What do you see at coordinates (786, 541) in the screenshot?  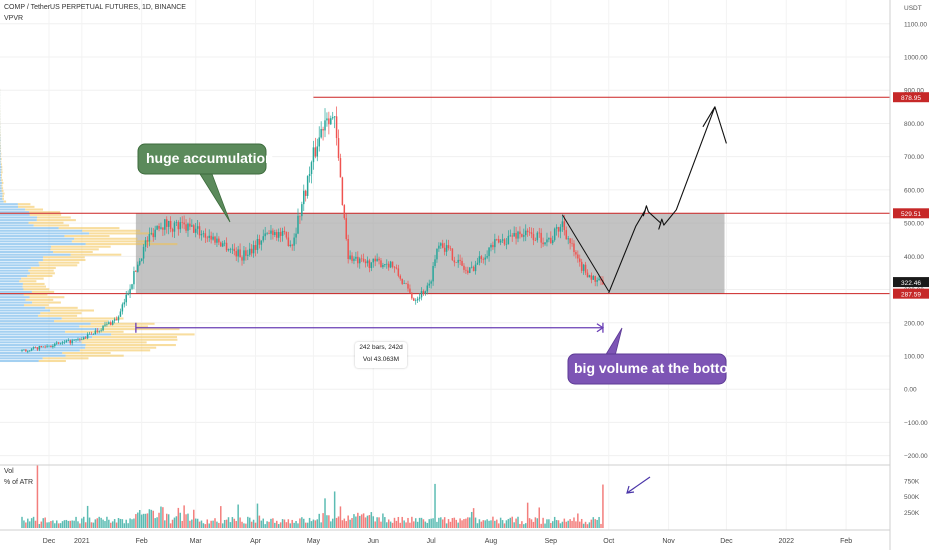 I see `time-tick-label: 2022` at bounding box center [786, 541].